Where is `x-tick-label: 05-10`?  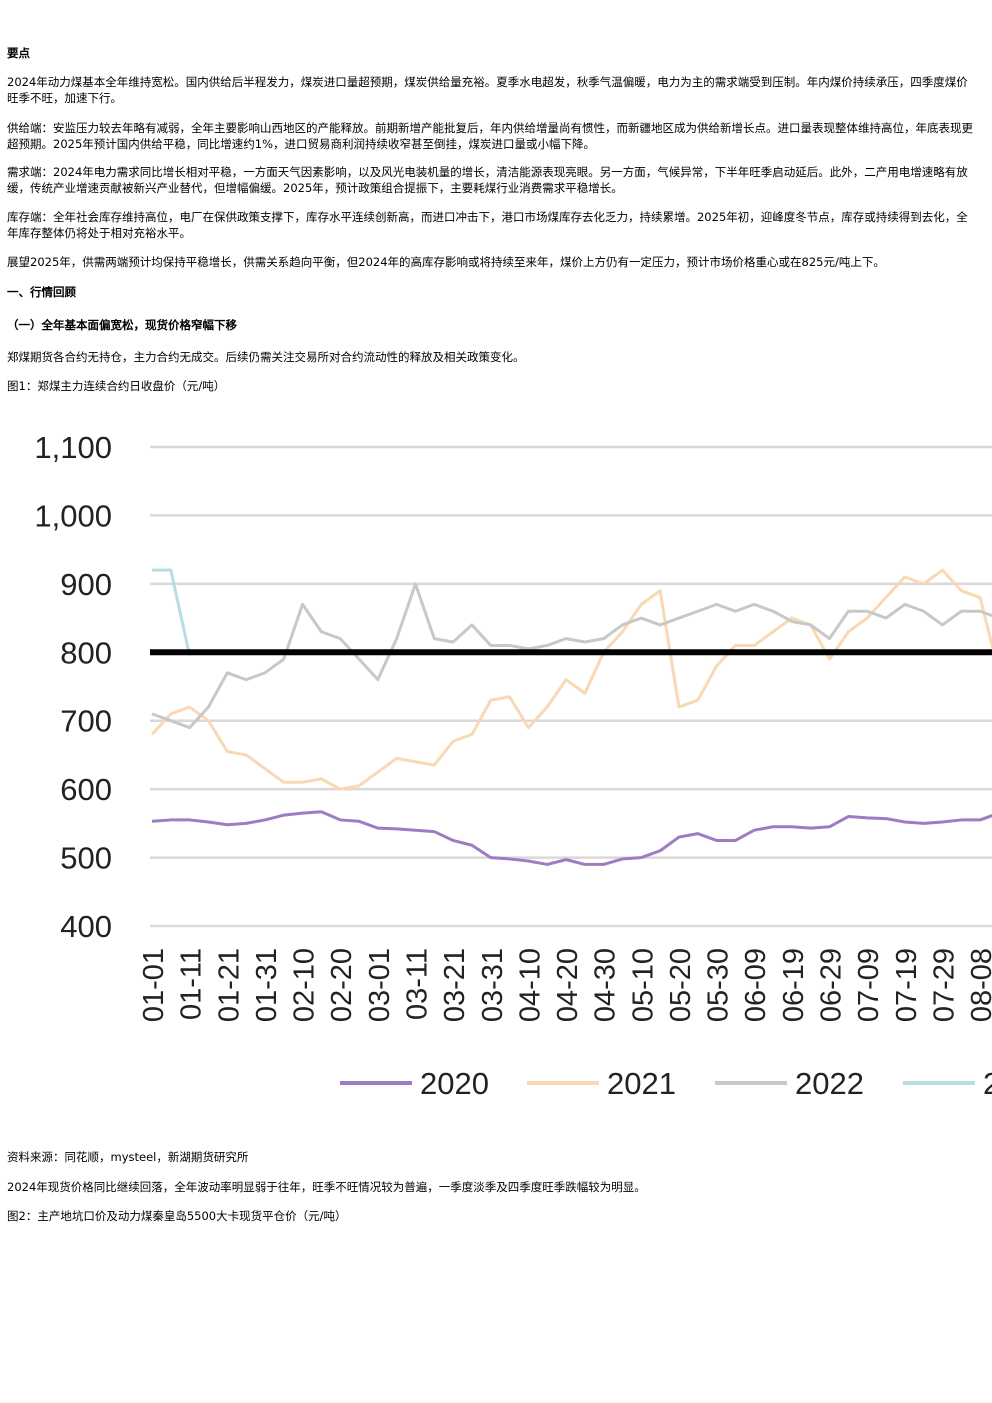
x-tick-label: 05-10 is located at coordinates (643, 985).